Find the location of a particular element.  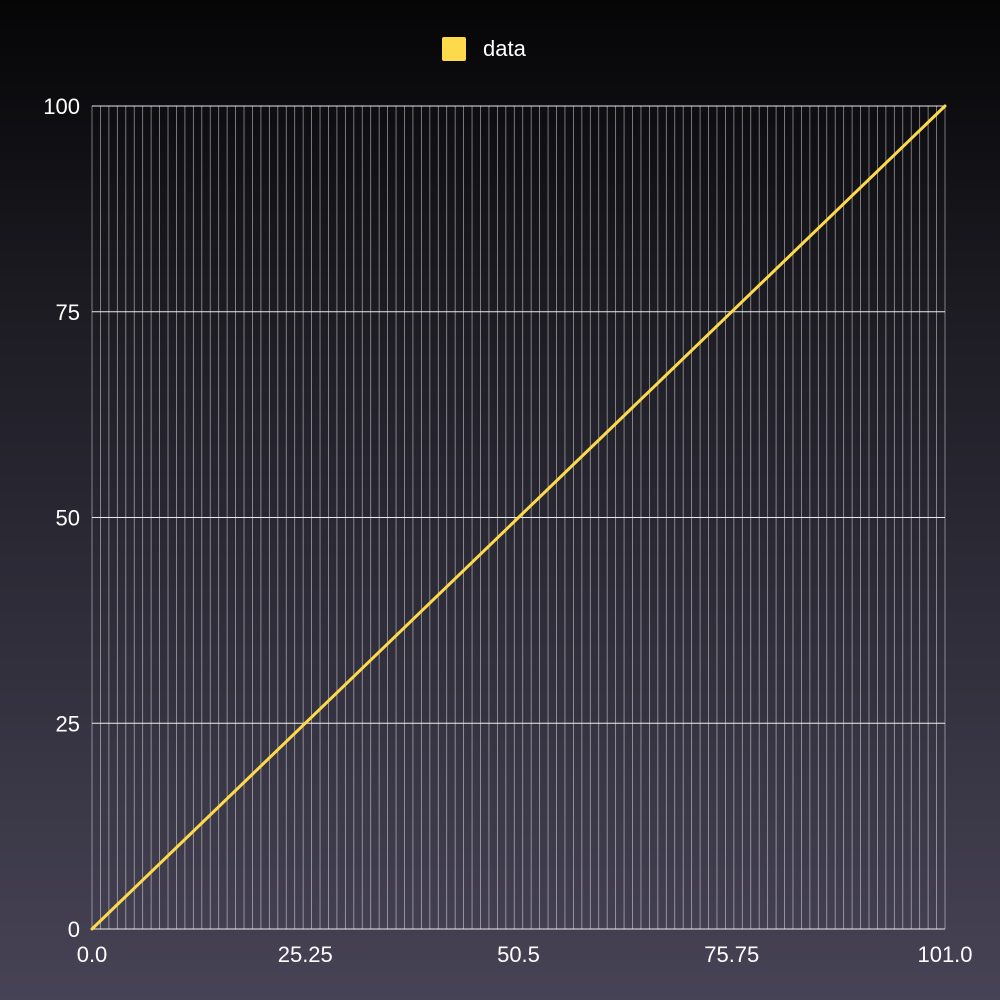

x-tick-label: 75.75 is located at coordinates (731, 954).